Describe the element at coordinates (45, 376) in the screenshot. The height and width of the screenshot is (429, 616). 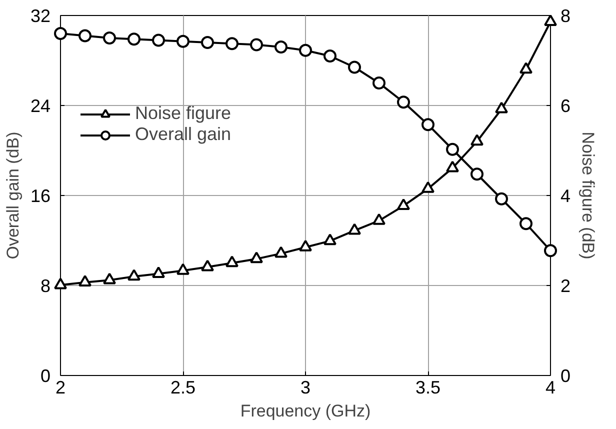
I see `y-tick-label: 0` at that location.